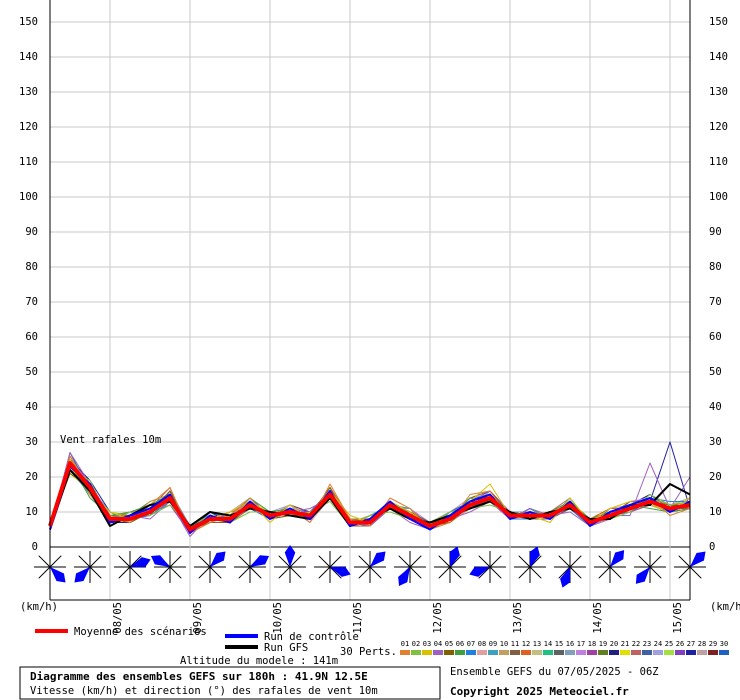 This screenshot has width=740, height=700. Describe the element at coordinates (715, 267) in the screenshot. I see `y-tick-label-right: 80` at that location.